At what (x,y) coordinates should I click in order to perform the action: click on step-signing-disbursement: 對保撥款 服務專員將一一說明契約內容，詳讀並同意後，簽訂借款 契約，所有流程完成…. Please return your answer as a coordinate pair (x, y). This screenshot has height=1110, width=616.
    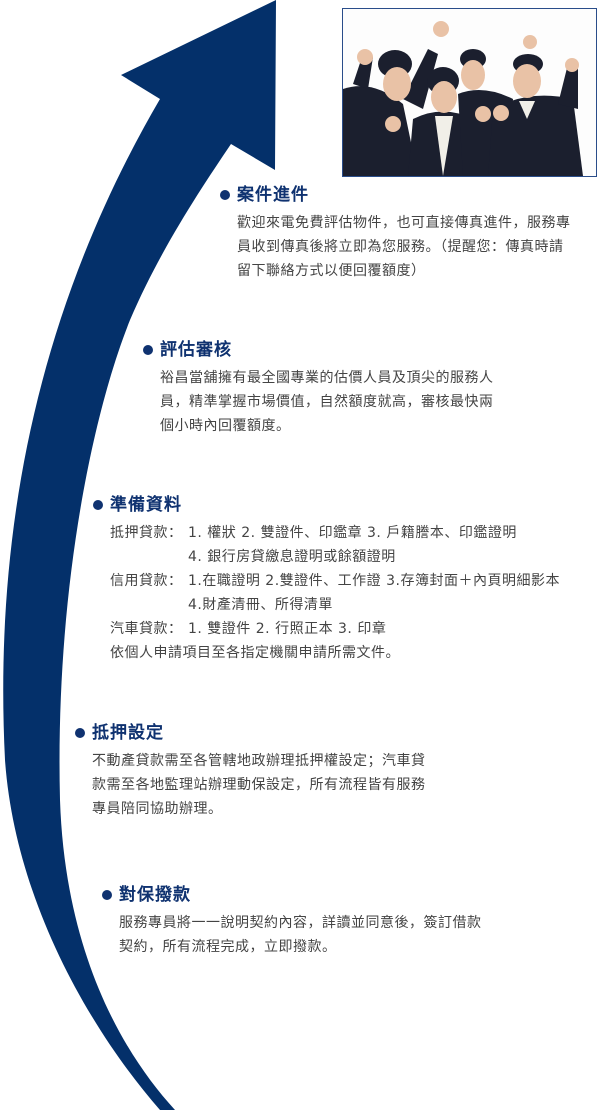
    Looking at the image, I should click on (292, 921).